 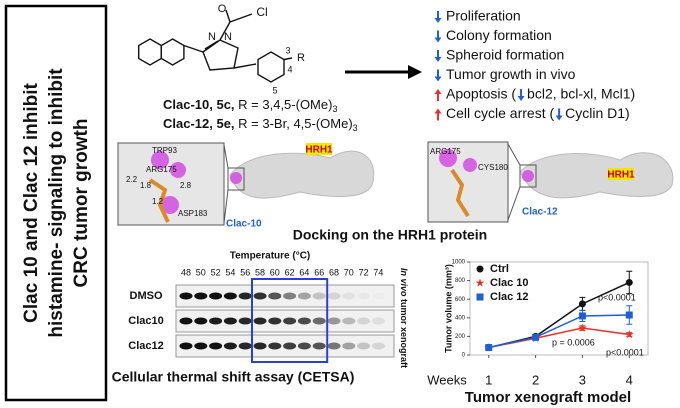 What do you see at coordinates (481, 94) in the screenshot?
I see `effect: Apoptosis (` at bounding box center [481, 94].